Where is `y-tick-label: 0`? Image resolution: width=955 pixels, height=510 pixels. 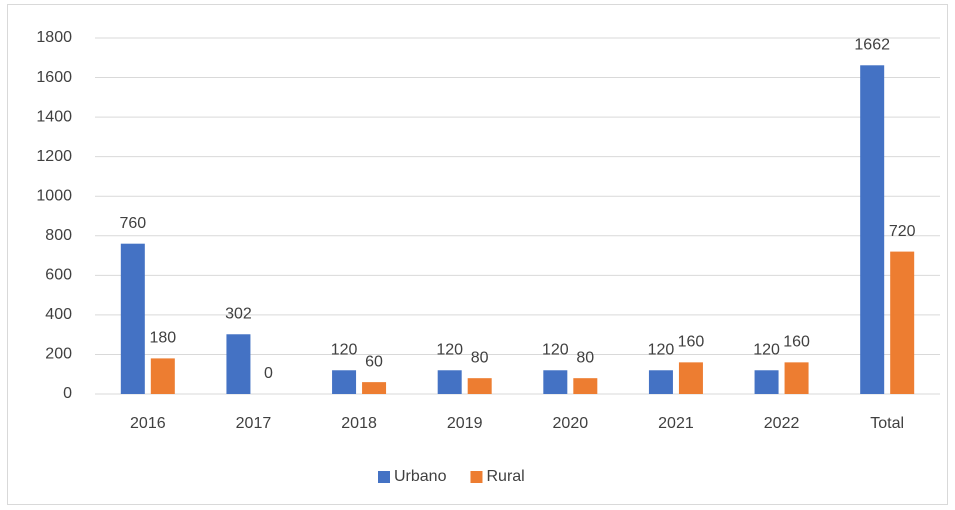 y-tick-label: 0 is located at coordinates (67, 393).